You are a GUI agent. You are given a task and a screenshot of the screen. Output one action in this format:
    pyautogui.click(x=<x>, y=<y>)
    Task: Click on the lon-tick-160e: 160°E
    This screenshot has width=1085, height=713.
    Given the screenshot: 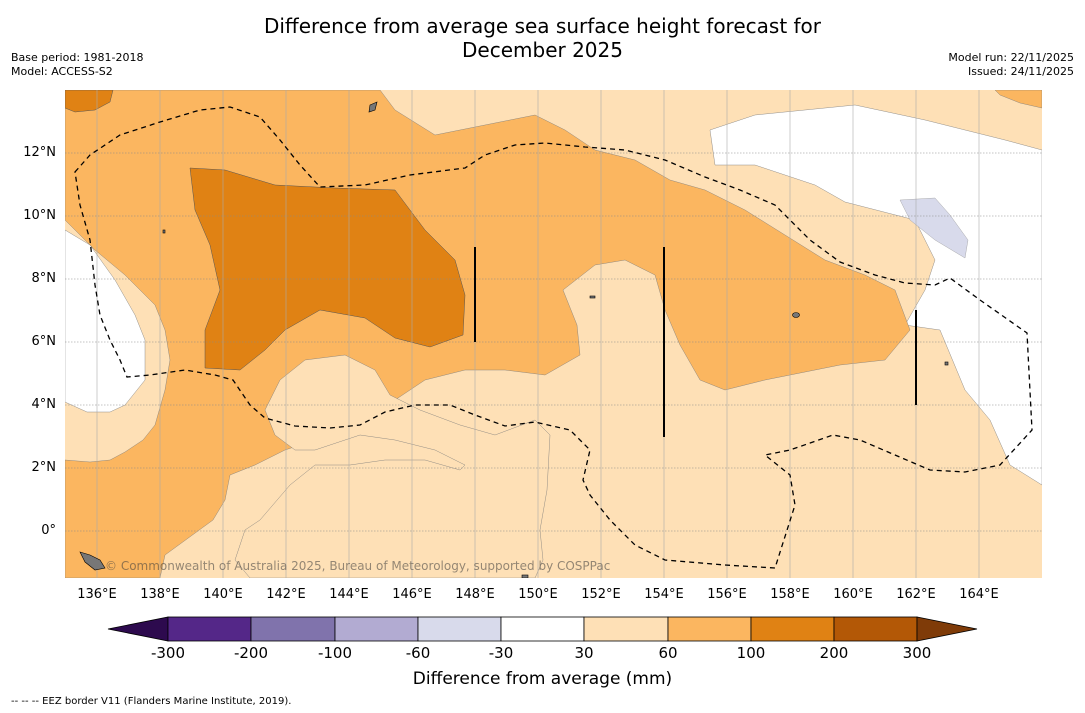 What is the action you would take?
    pyautogui.click(x=853, y=594)
    